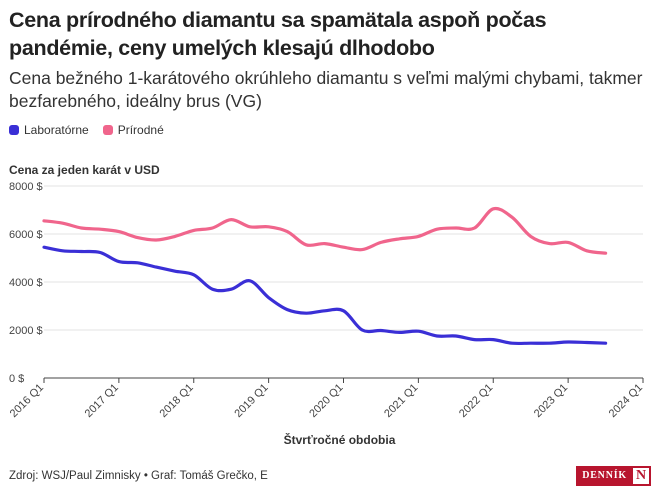 The width and height of the screenshot is (660, 497). Describe the element at coordinates (107, 130) in the screenshot. I see `legend-swatch-natural` at that location.